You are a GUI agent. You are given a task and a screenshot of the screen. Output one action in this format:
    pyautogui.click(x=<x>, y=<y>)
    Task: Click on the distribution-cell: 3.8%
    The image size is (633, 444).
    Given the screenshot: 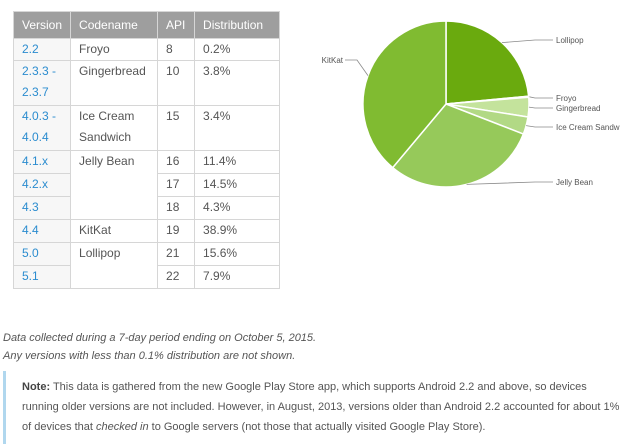 What is the action you would take?
    pyautogui.click(x=237, y=83)
    